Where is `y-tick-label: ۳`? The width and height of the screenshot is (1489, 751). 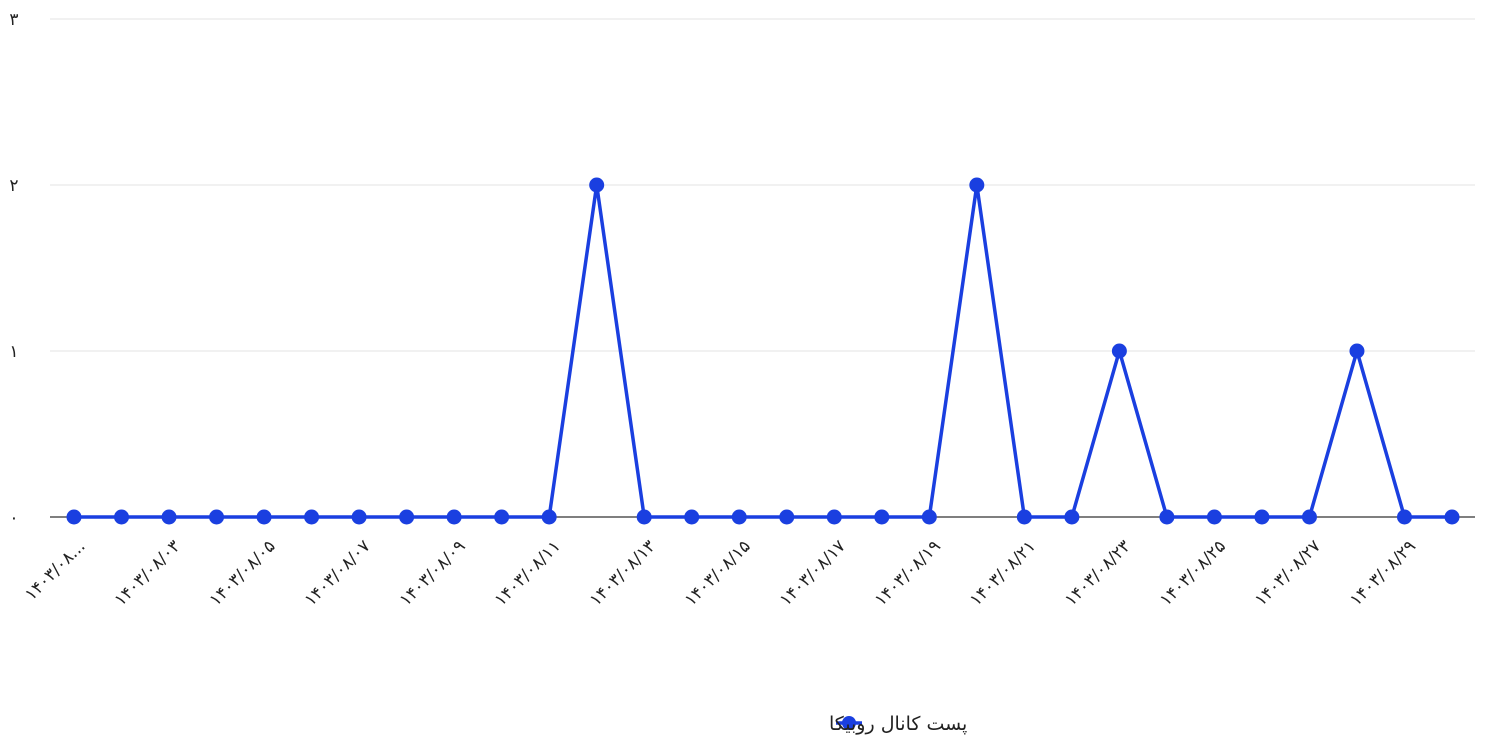
y-tick-label: ۳ is located at coordinates (13, 20).